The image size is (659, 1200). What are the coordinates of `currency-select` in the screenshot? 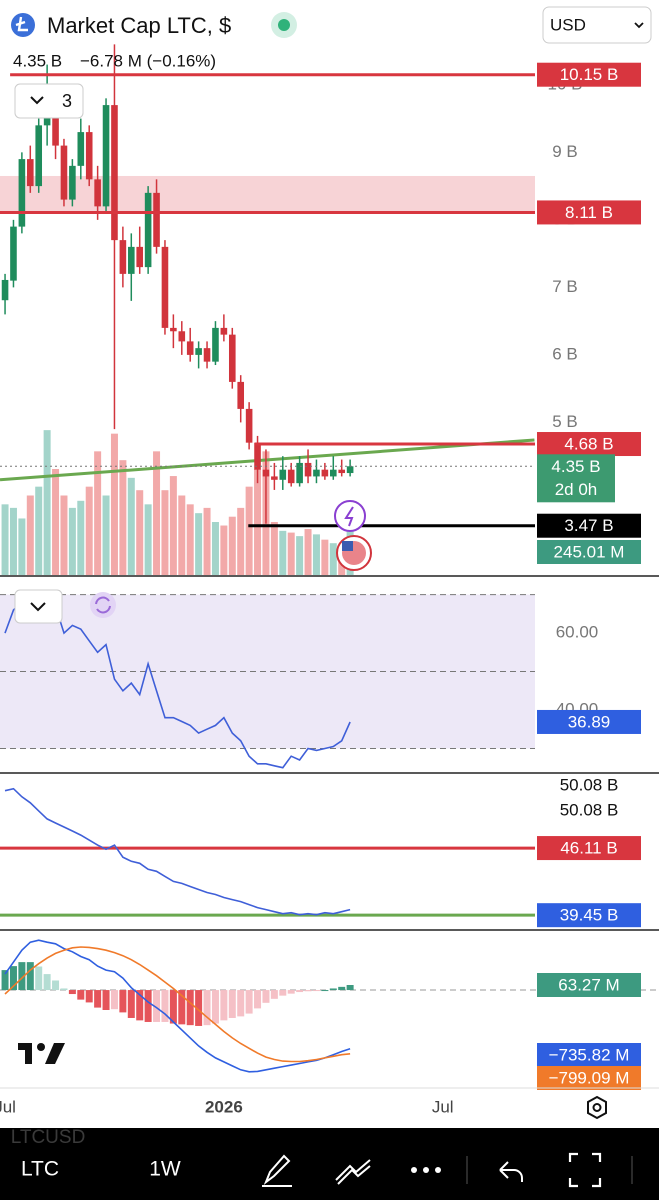 It's located at (597, 25).